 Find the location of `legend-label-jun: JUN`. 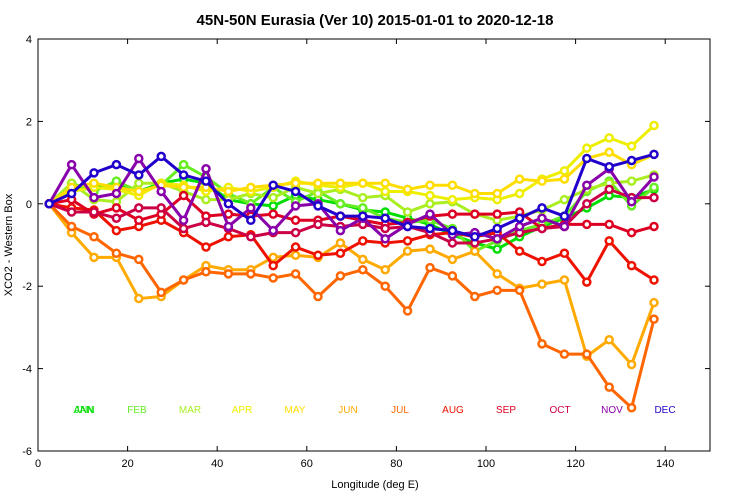

legend-label-jun: JUN is located at coordinates (347, 410).